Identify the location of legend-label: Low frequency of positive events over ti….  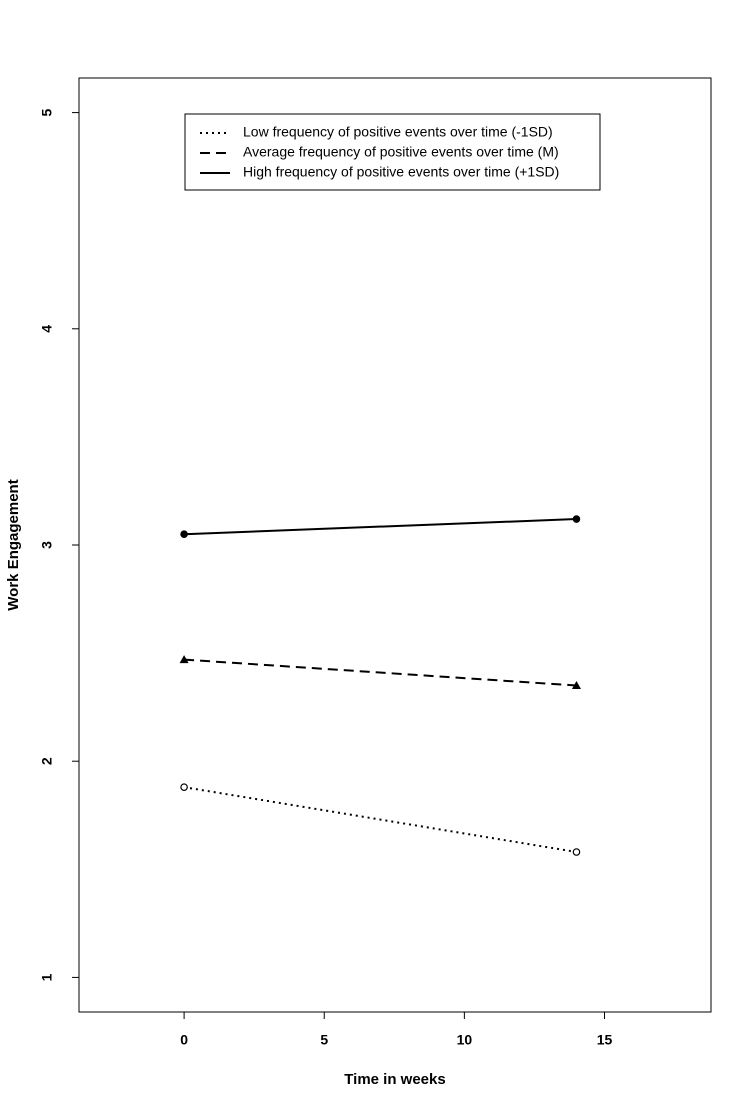
(398, 132).